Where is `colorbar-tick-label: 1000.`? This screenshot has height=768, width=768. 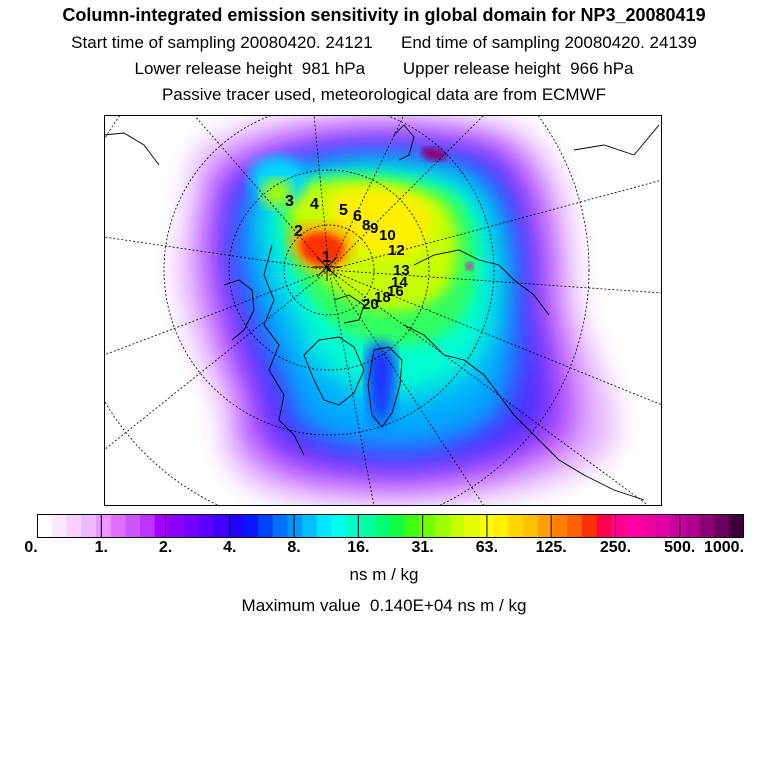
colorbar-tick-label: 1000. is located at coordinates (724, 547).